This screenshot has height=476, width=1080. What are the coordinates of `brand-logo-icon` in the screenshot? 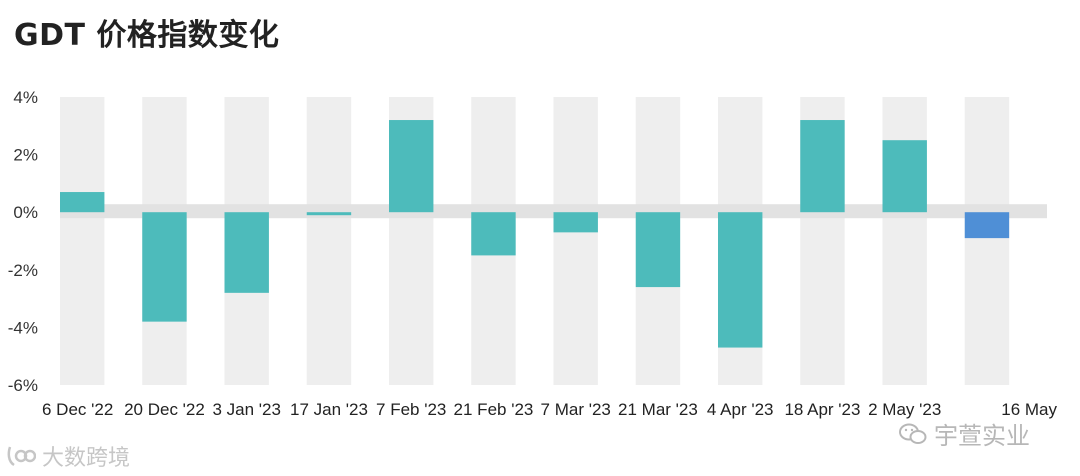 It's located at (21, 456).